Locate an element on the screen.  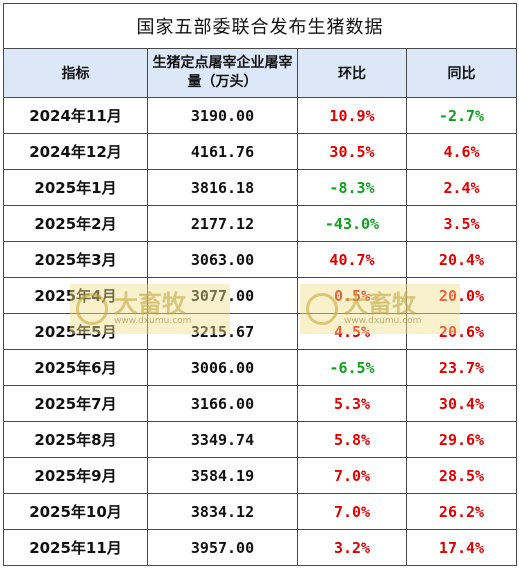
row-yoy: 20.0% is located at coordinates (461, 295).